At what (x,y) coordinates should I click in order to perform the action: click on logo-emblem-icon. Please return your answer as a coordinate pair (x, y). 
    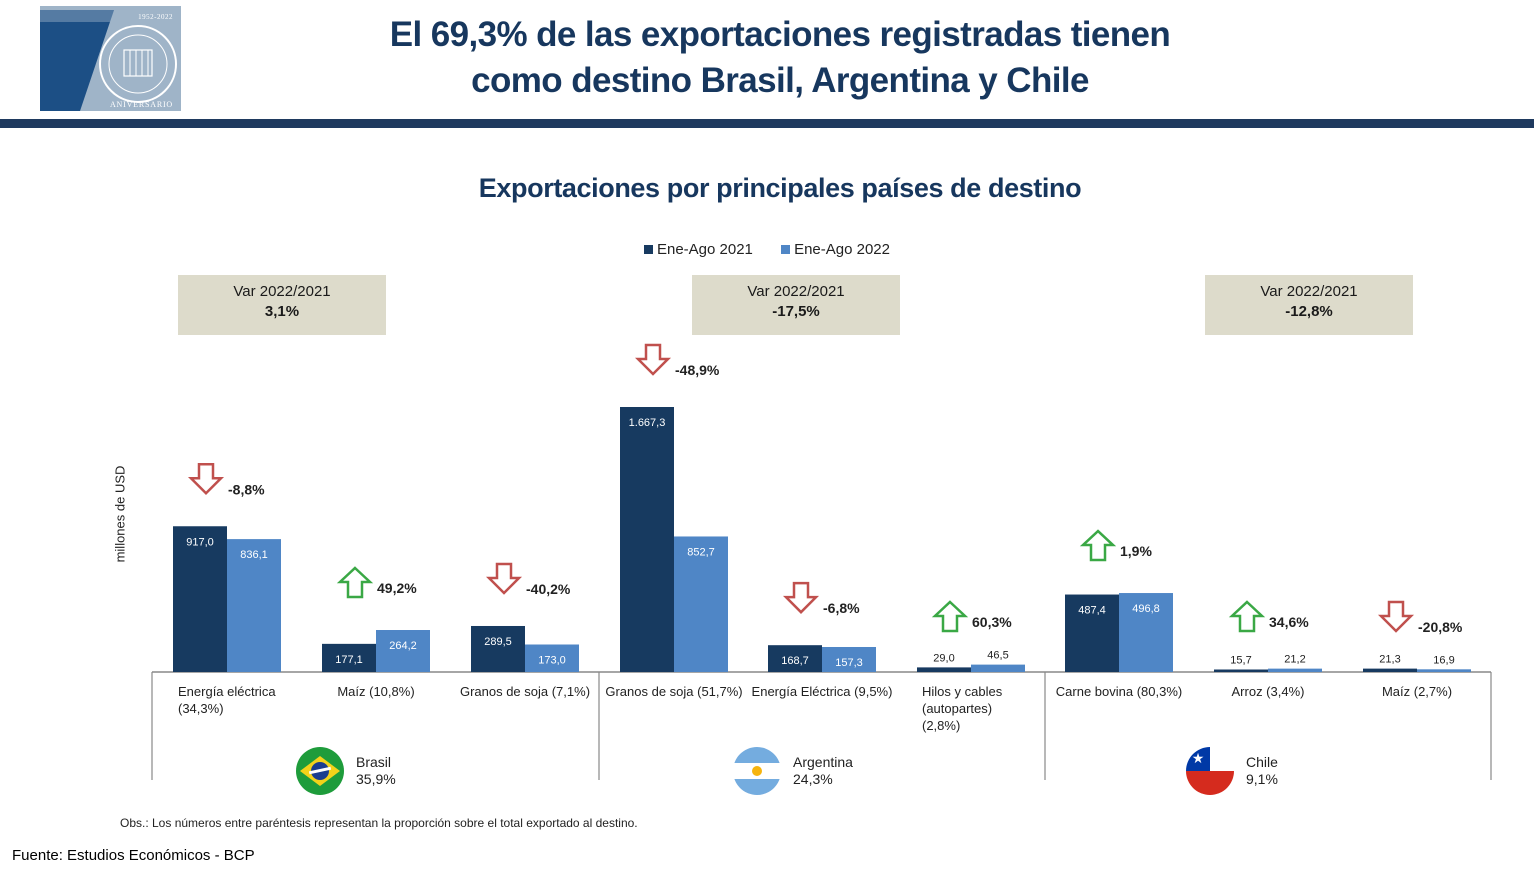
    Looking at the image, I should click on (108, 60).